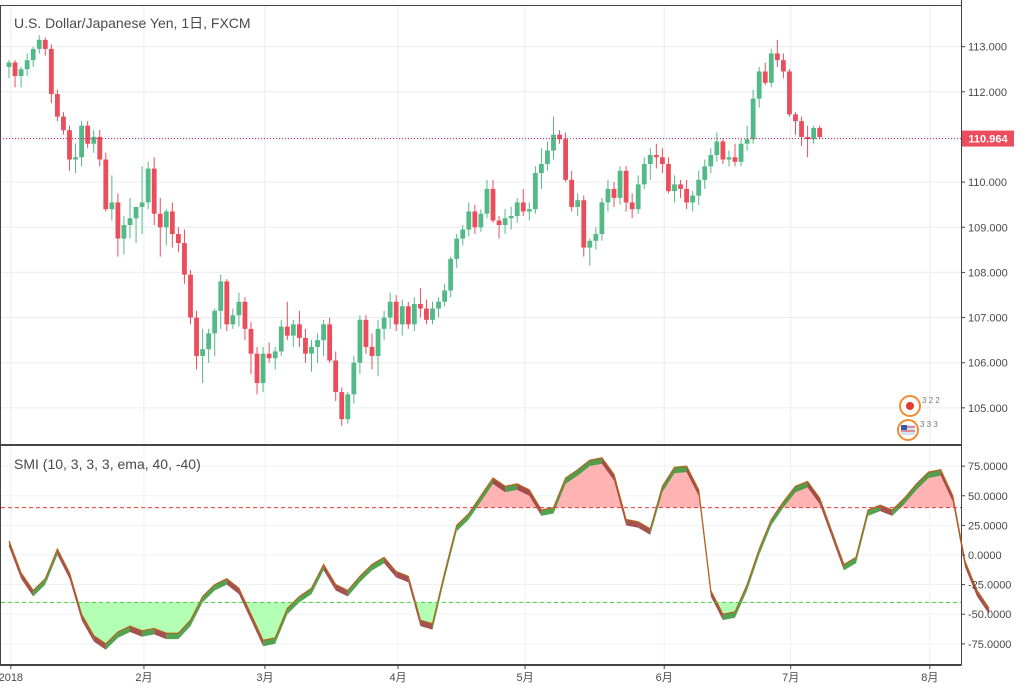  Describe the element at coordinates (989, 645) in the screenshot. I see `smi-tick-label: -75.0000` at that location.